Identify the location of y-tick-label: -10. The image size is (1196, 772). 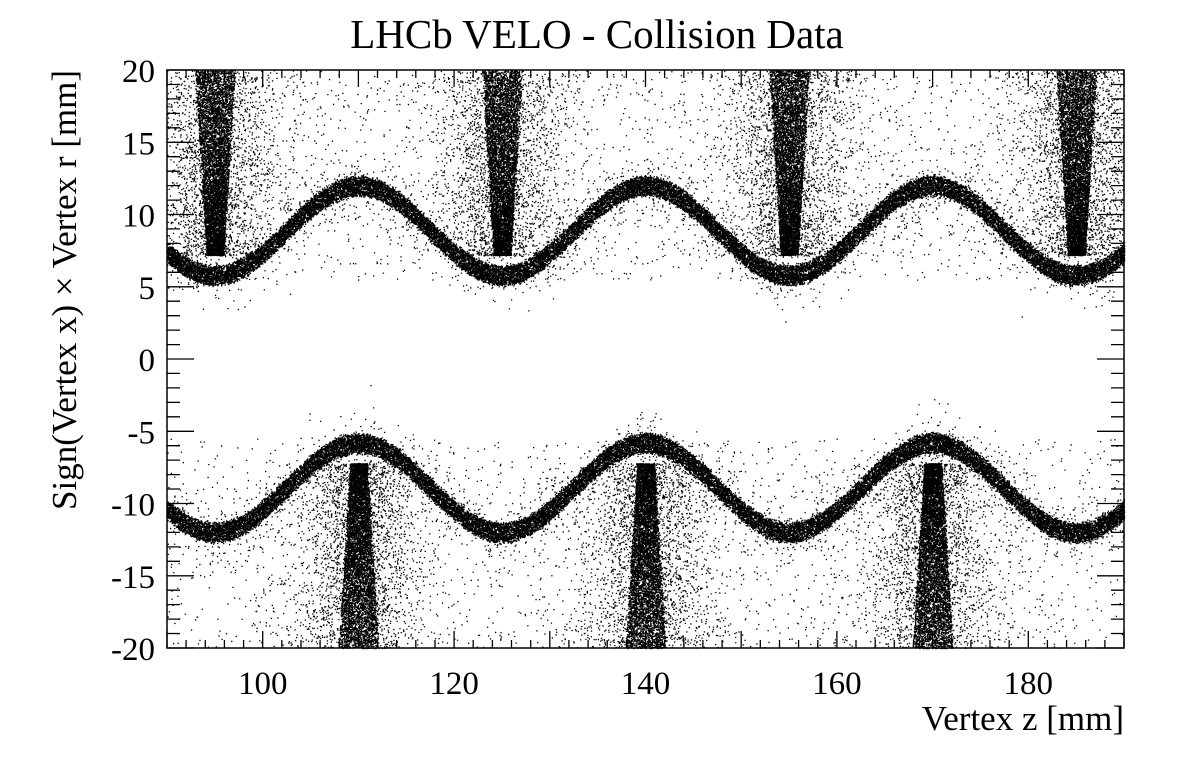
(133, 506).